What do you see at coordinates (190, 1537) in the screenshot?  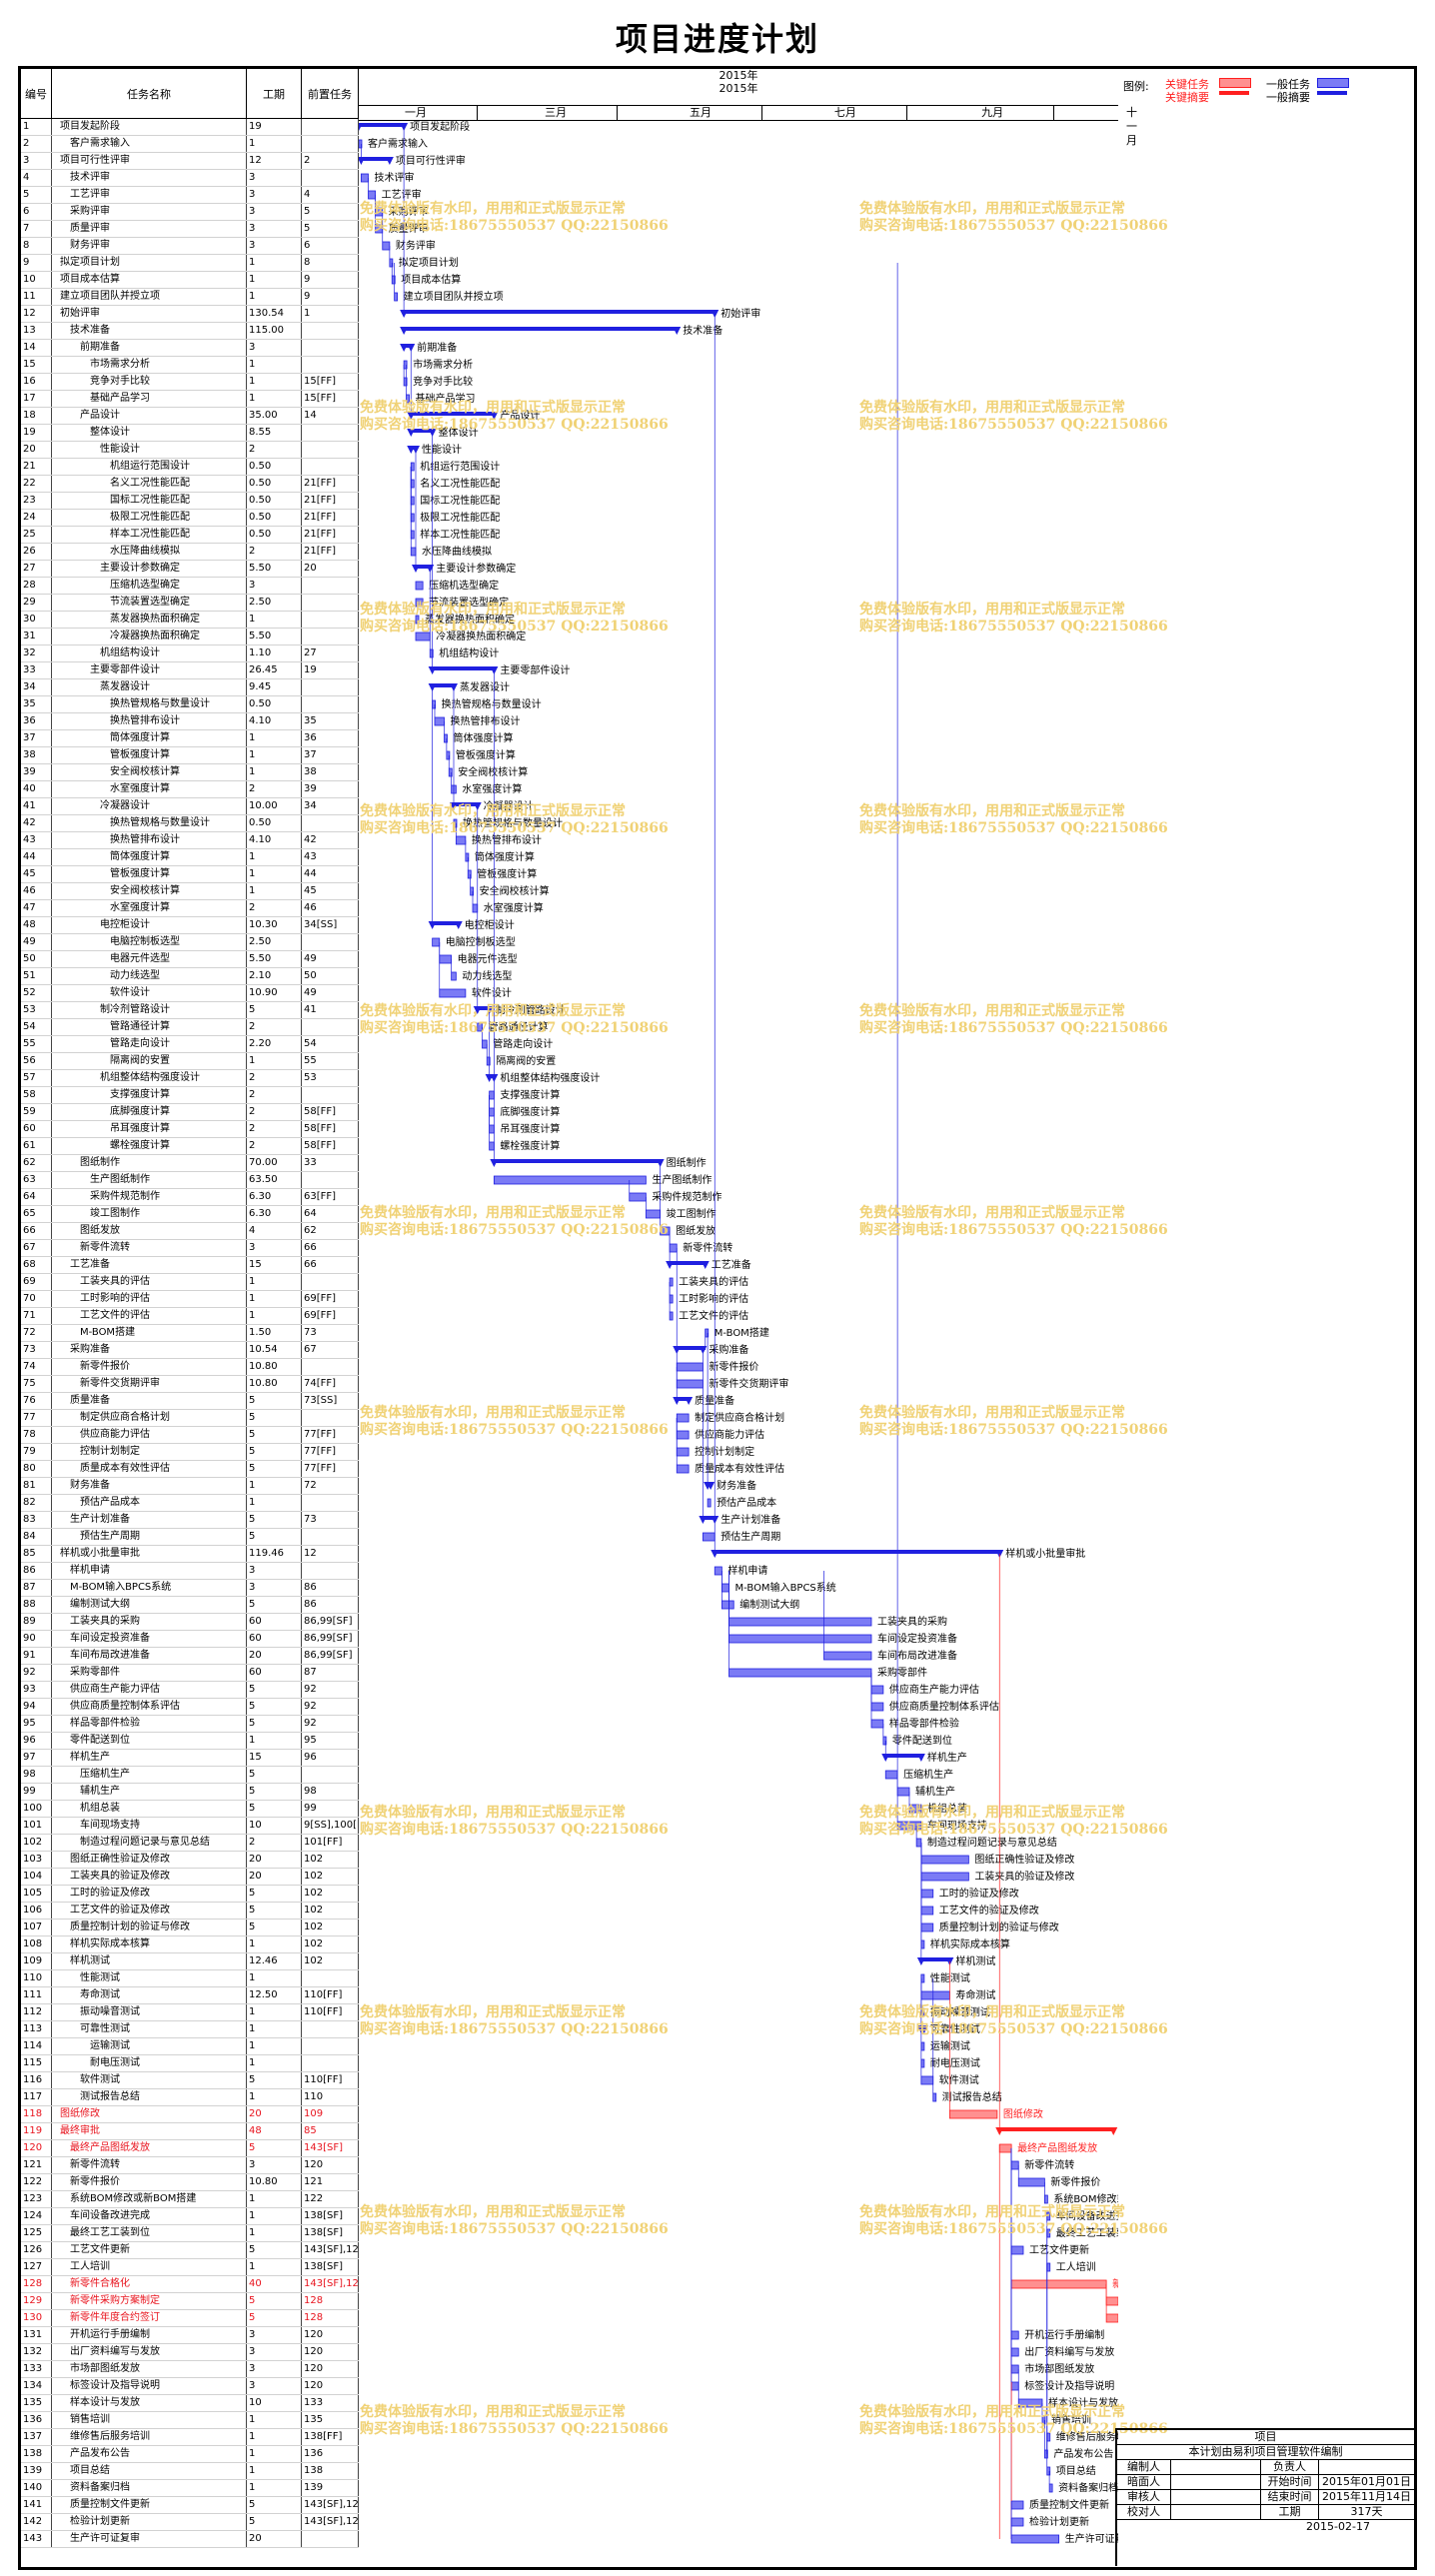 I see `table-row: 84 预估生产周期 5` at bounding box center [190, 1537].